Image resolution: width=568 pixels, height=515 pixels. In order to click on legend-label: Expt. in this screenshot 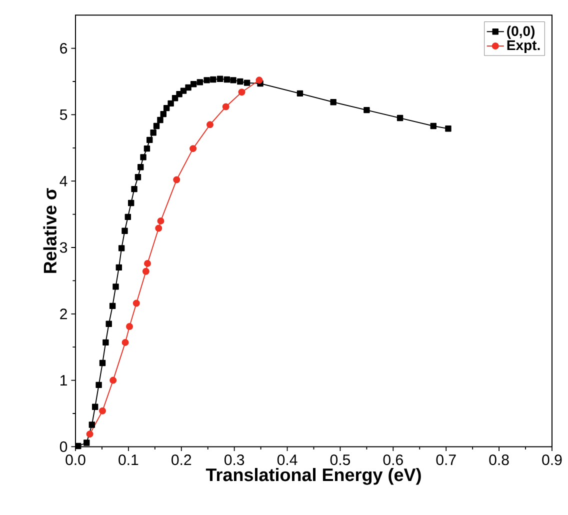, I will do `click(523, 46)`.